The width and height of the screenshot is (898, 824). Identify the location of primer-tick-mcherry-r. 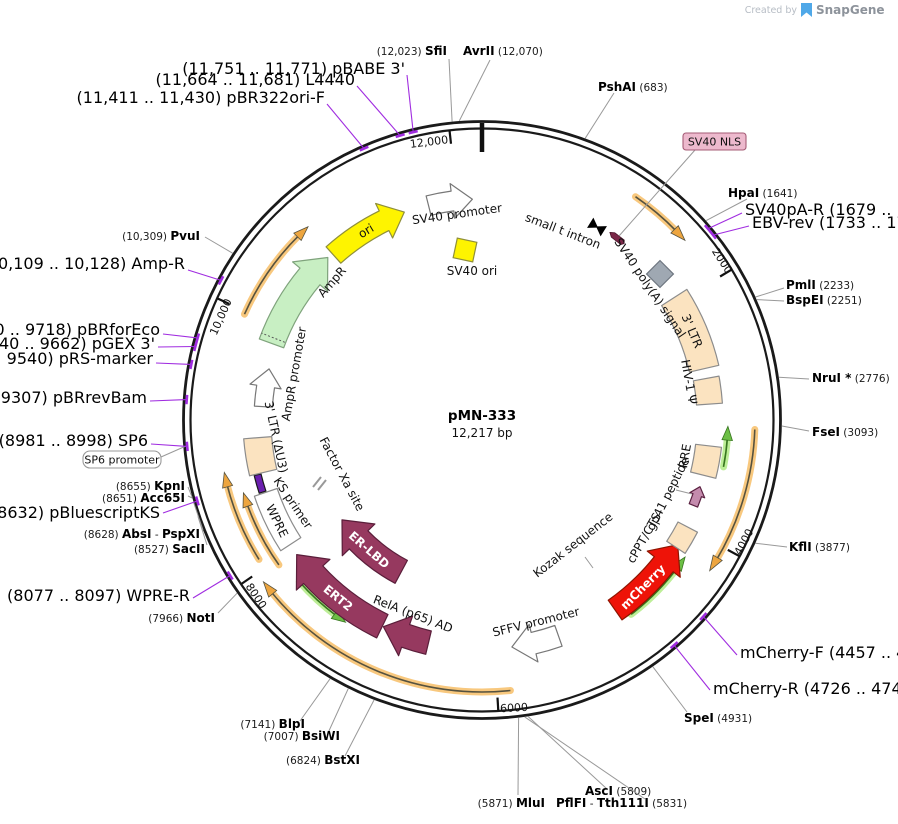
(674, 645).